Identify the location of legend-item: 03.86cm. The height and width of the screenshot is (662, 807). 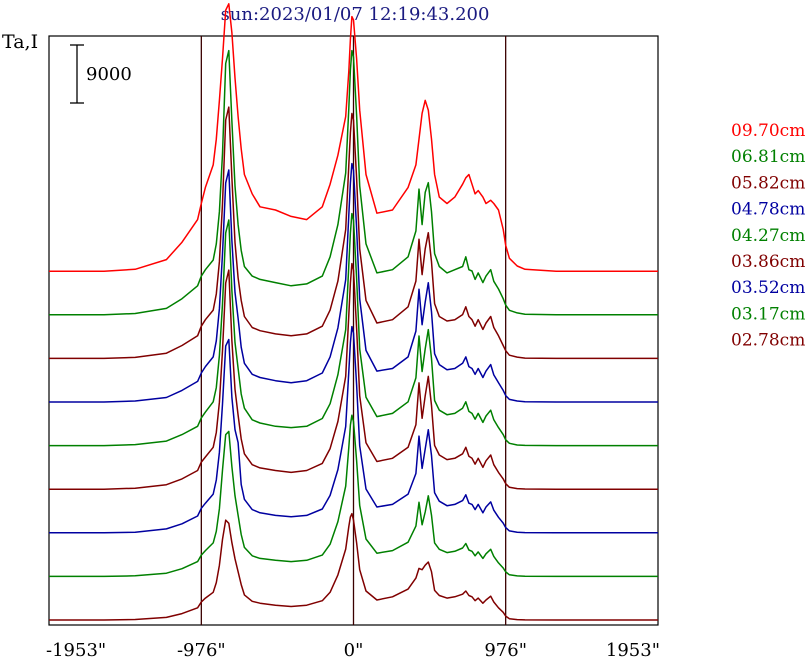
(768, 262).